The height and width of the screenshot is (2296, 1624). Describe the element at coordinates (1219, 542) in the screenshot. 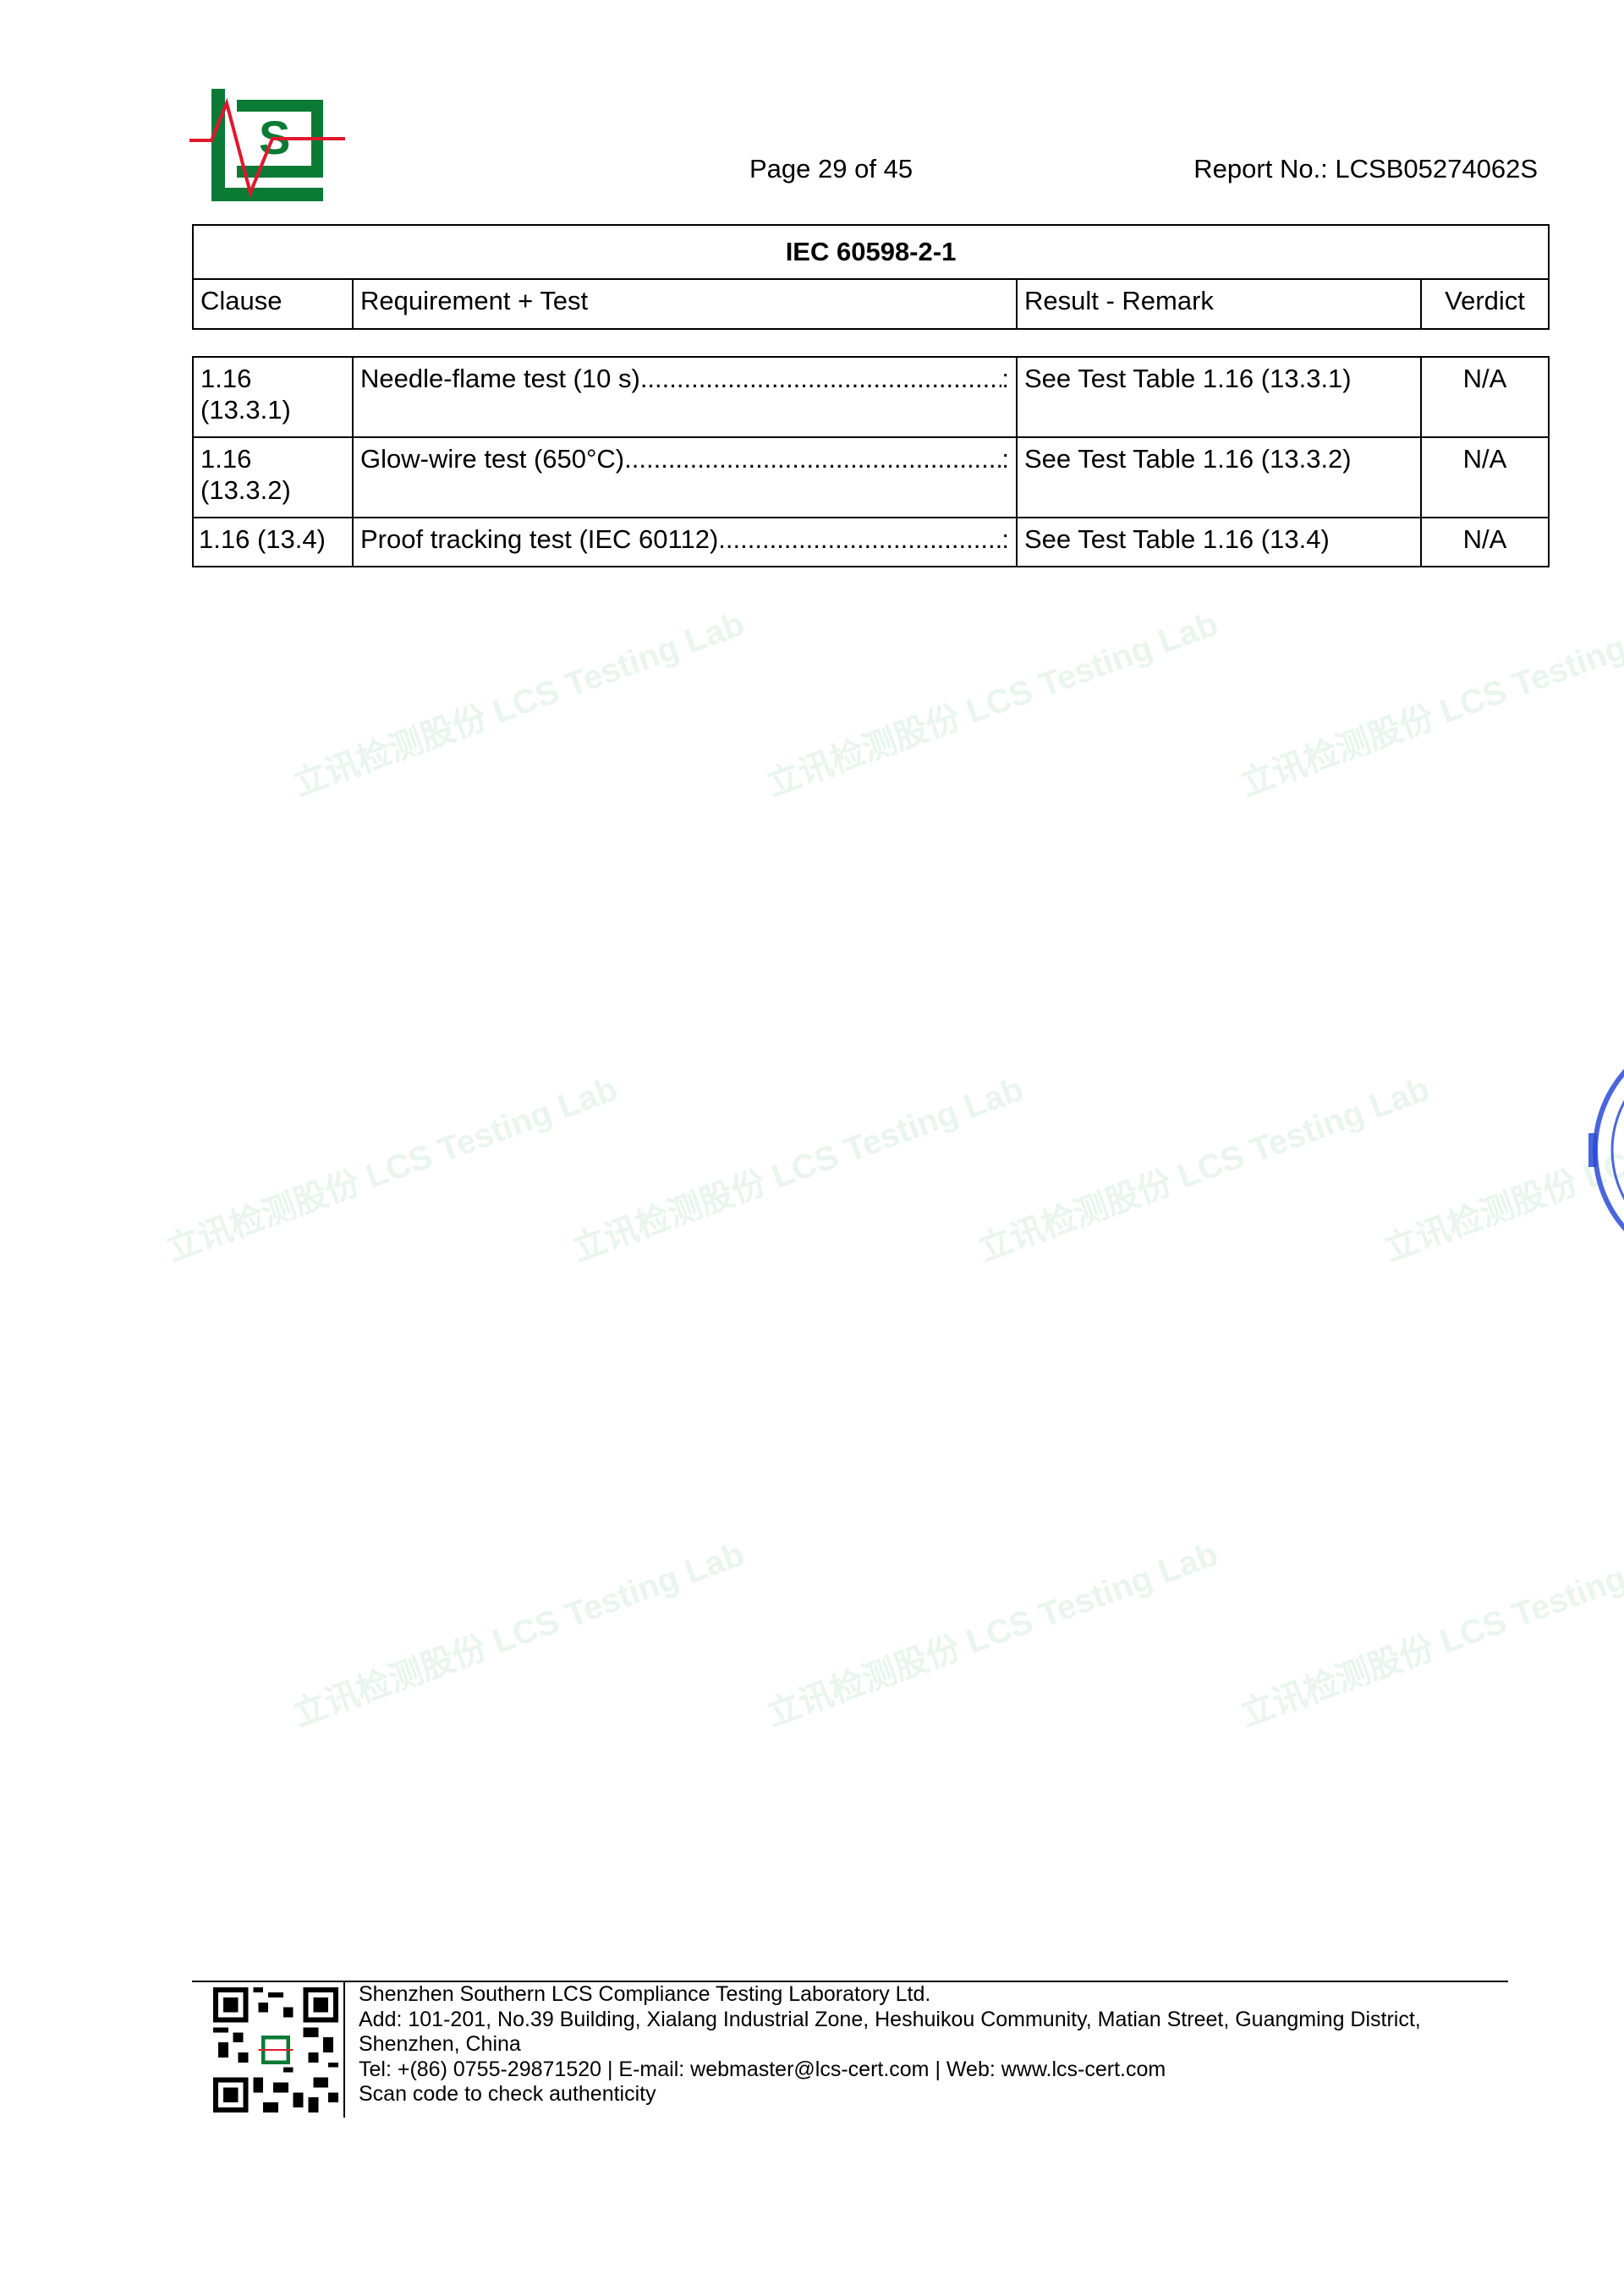

I see `result-cell: See Test Table 1.16 (13.4)` at that location.